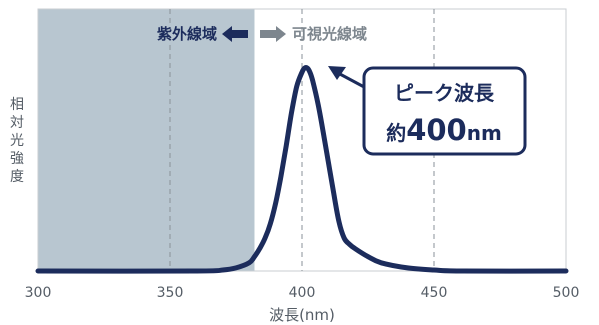 This screenshot has height=325, width=599. I want to click on peak-value: 約400nm, so click(444, 130).